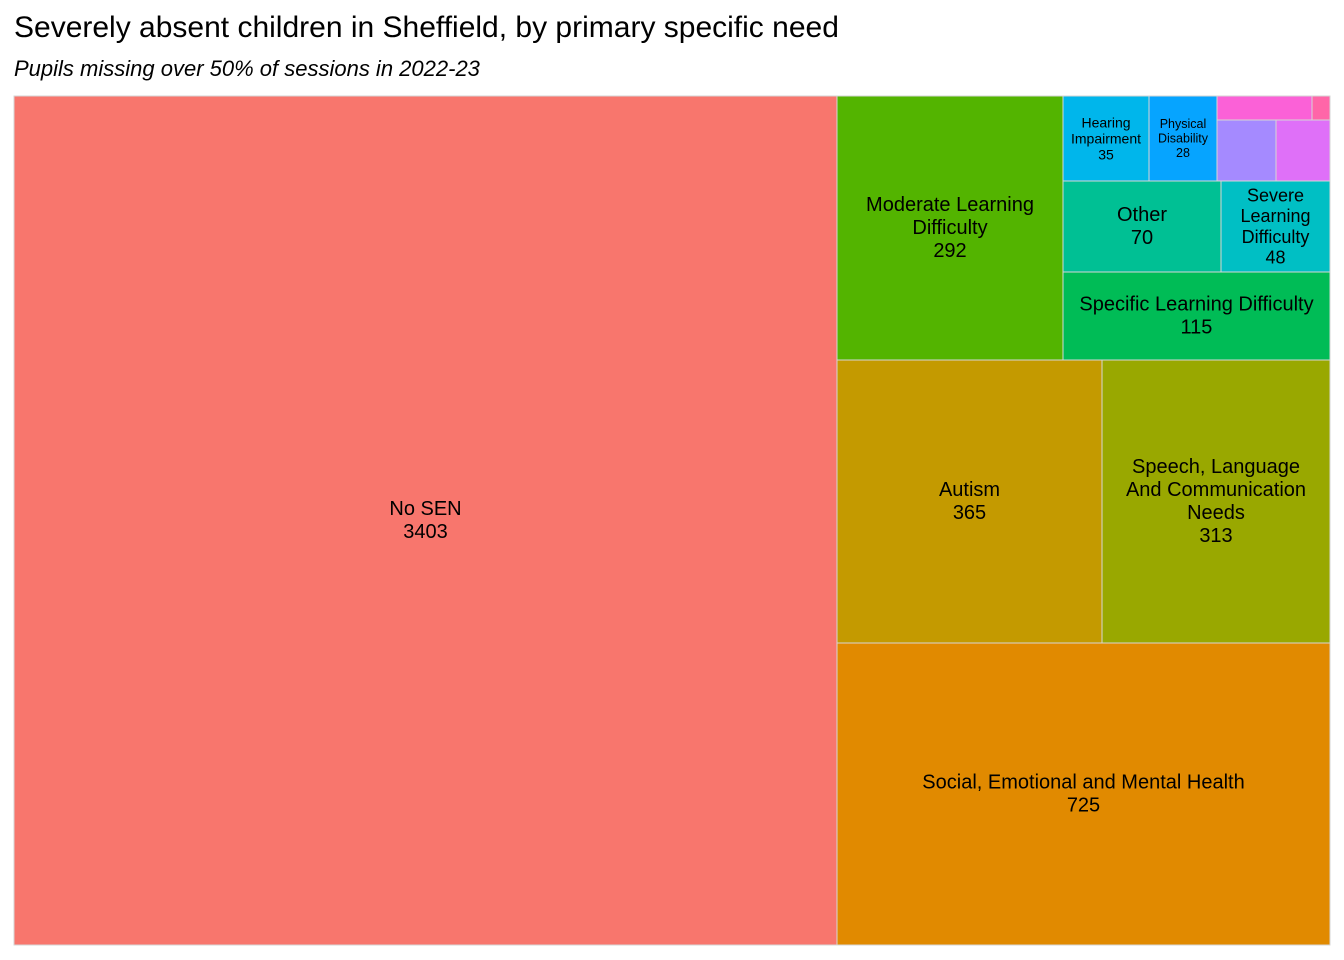 The image size is (1344, 960). What do you see at coordinates (949, 251) in the screenshot?
I see `tile-value: 292` at bounding box center [949, 251].